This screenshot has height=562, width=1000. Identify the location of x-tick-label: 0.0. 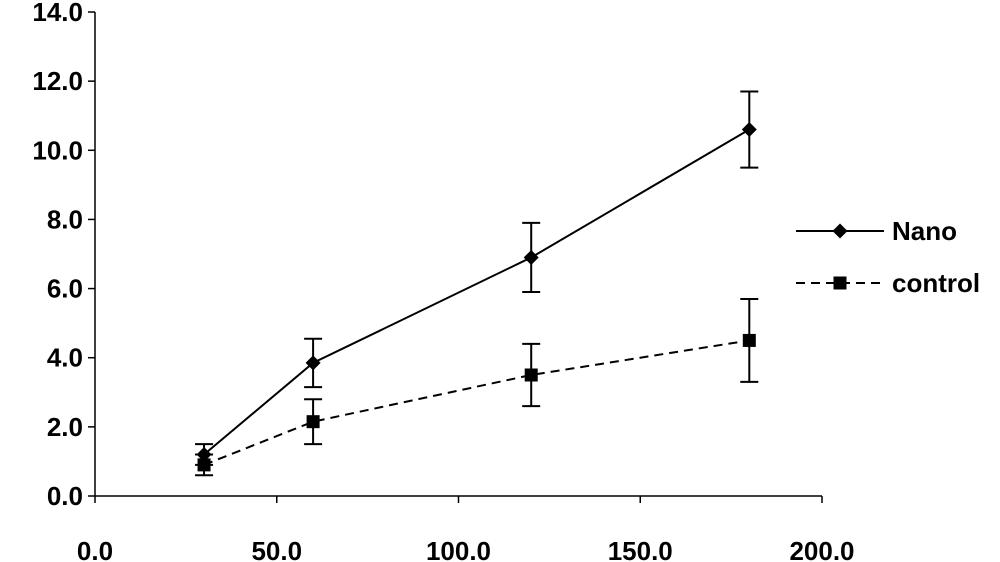
(95, 549).